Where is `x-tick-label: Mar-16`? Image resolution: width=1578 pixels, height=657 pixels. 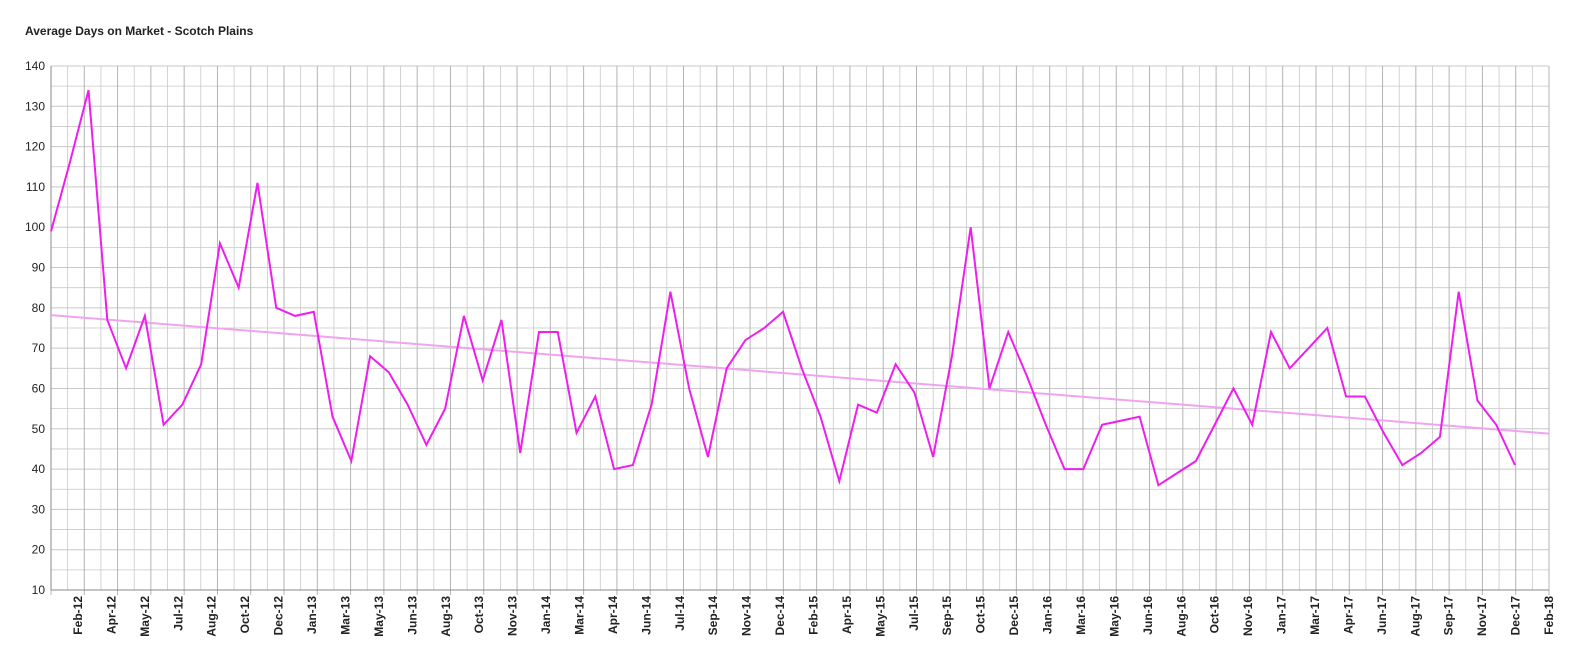
x-tick-label: Mar-16 is located at coordinates (1081, 615).